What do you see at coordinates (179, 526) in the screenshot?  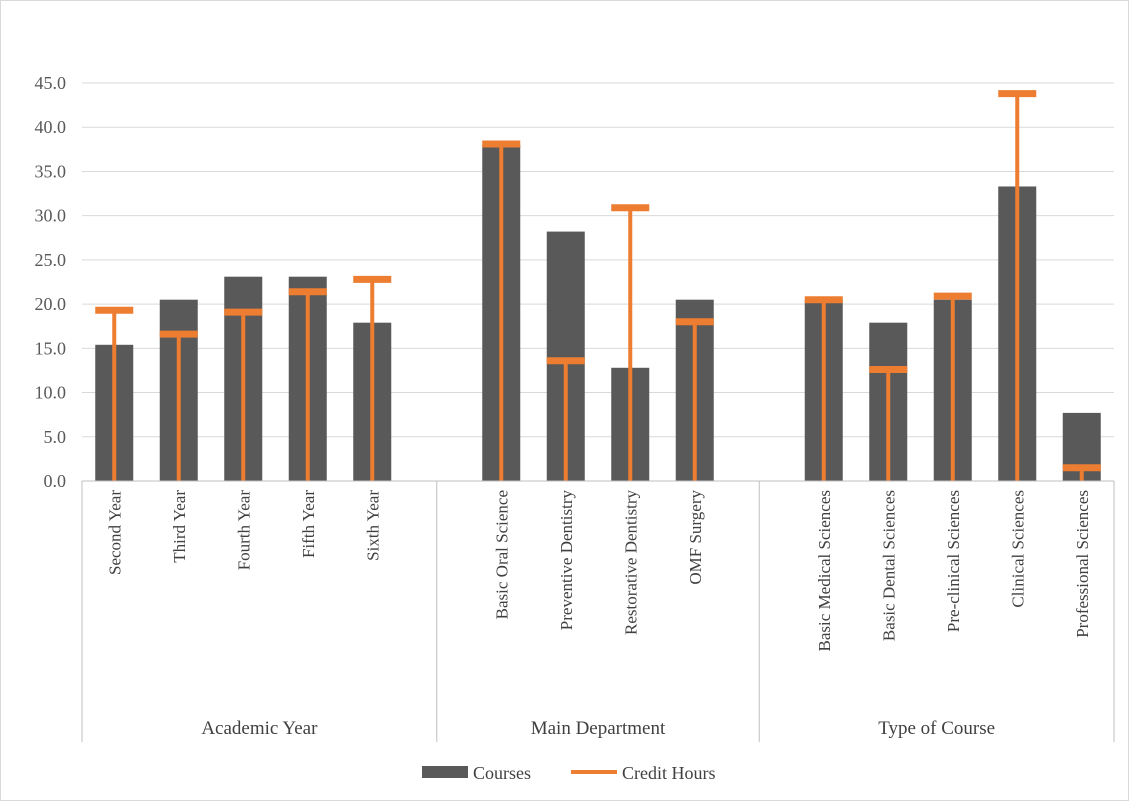 I see `category-label: Third Year` at bounding box center [179, 526].